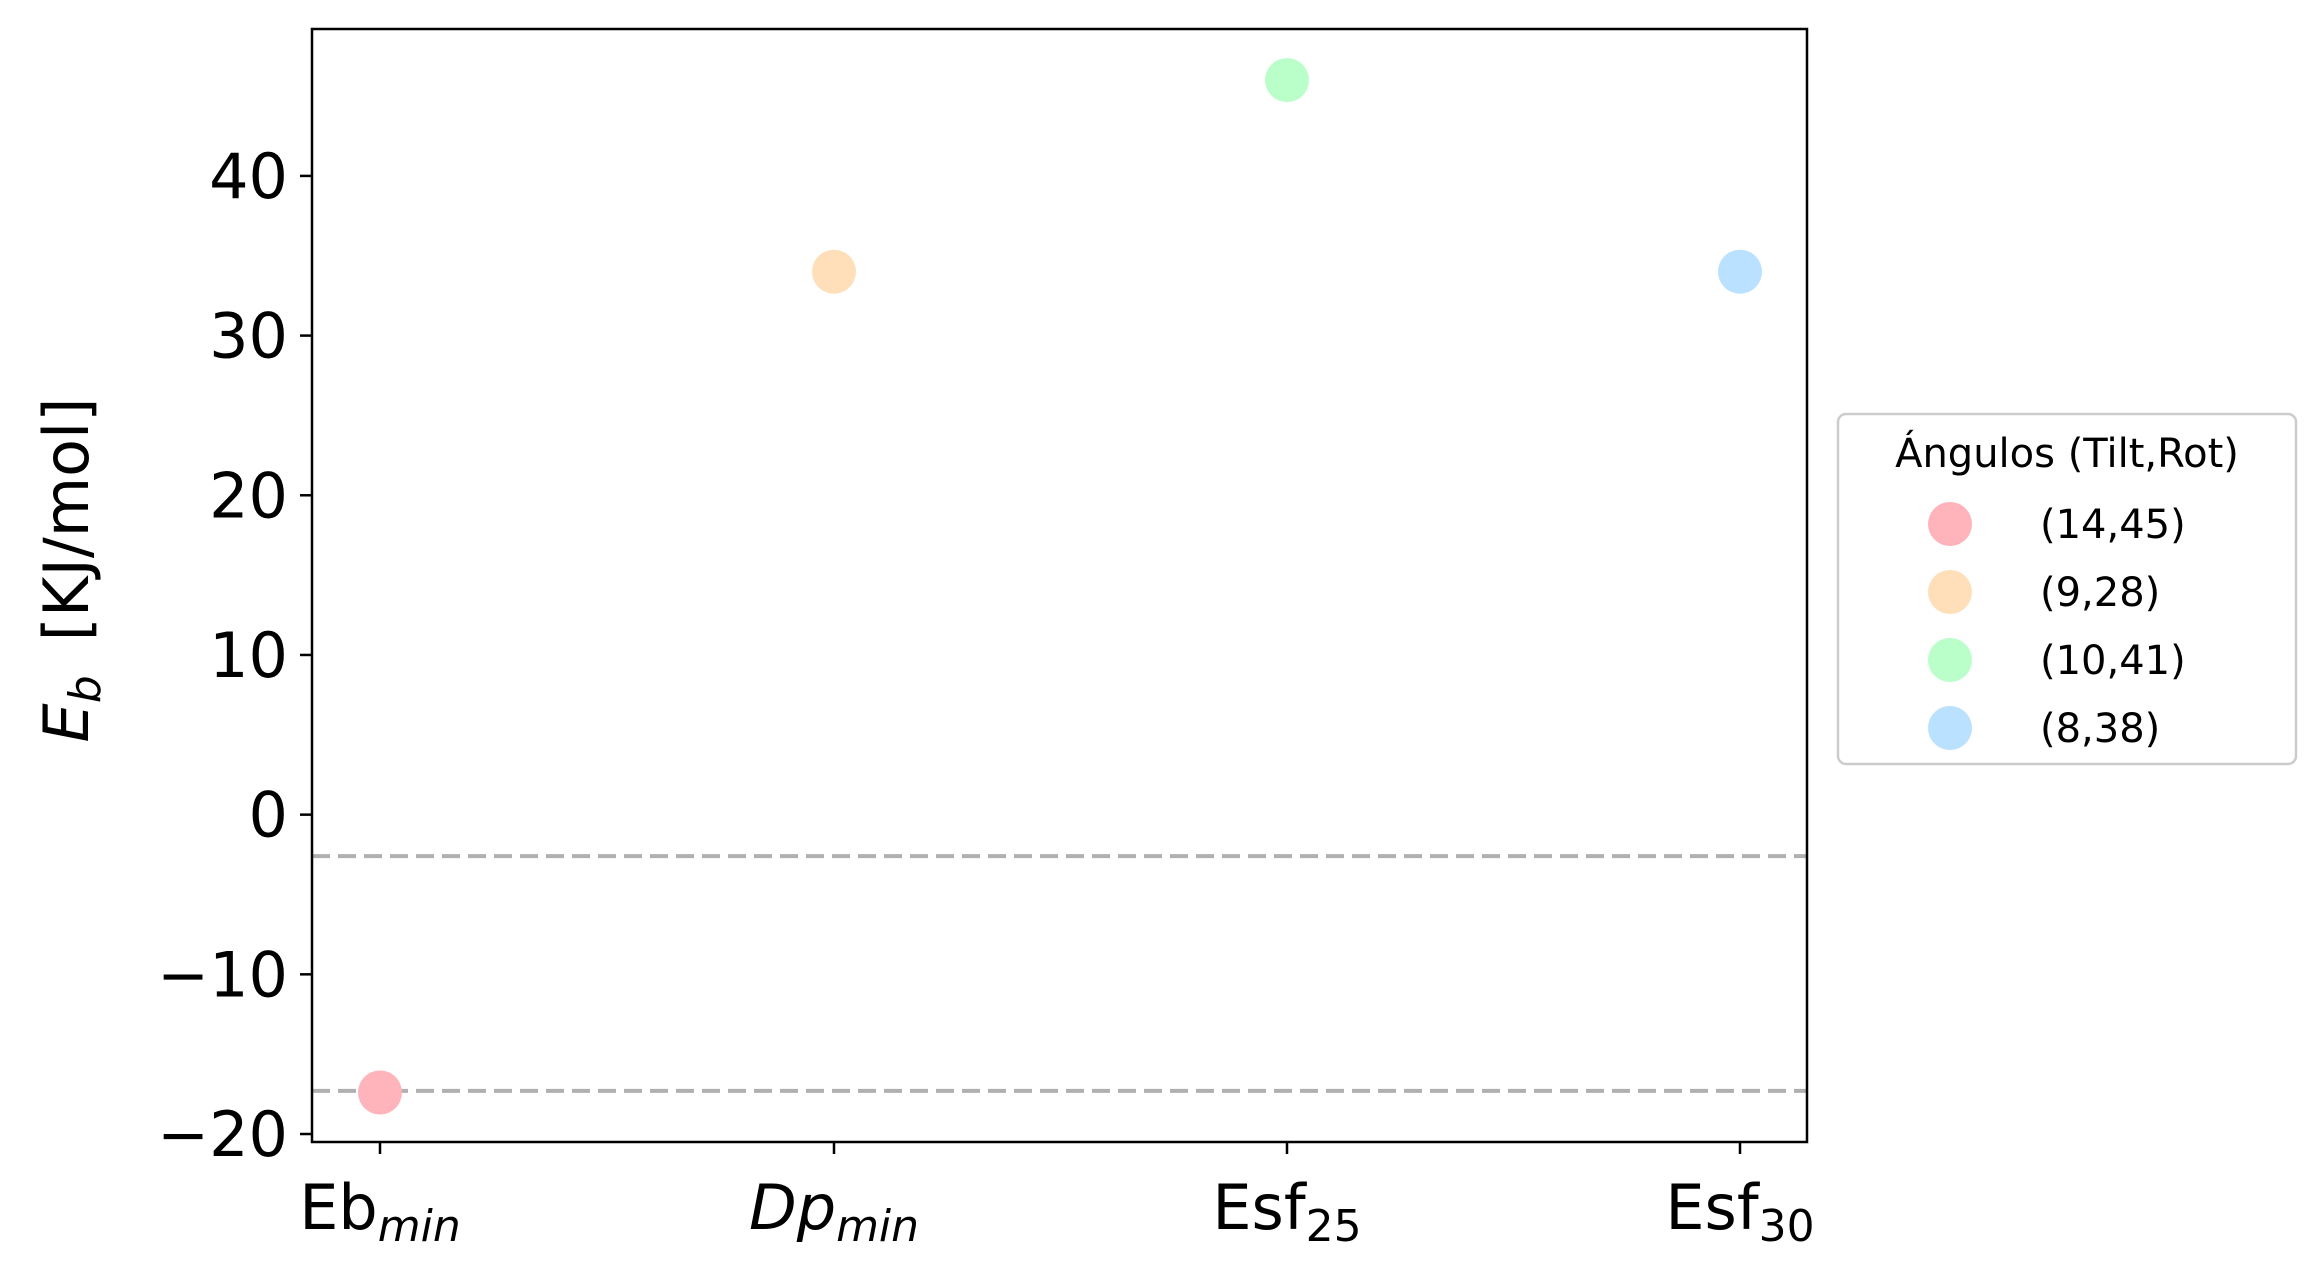  I want to click on x-tick-label: Ebmin, so click(380, 1211).